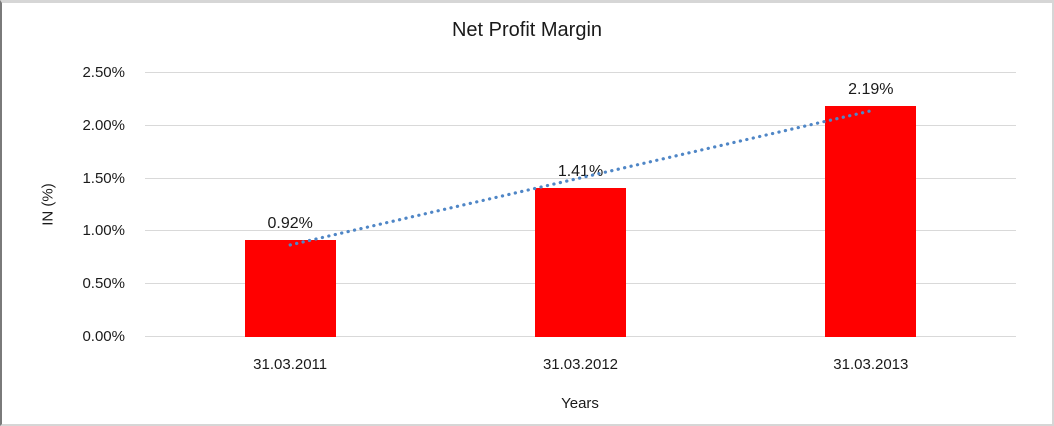 This screenshot has width=1054, height=426. I want to click on bar-value-label: 2.19%, so click(871, 89).